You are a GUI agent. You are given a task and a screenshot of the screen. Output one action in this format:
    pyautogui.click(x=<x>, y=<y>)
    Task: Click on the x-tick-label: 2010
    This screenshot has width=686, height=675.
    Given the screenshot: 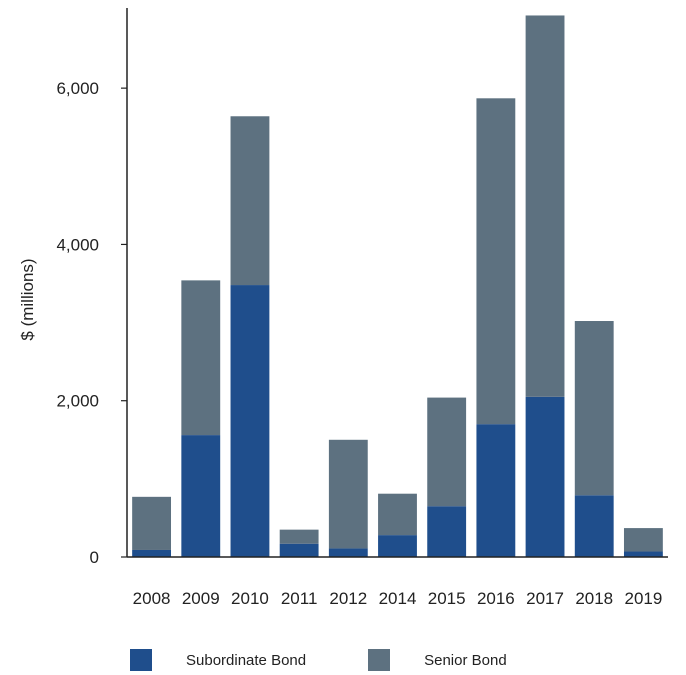 What is the action you would take?
    pyautogui.click(x=250, y=598)
    